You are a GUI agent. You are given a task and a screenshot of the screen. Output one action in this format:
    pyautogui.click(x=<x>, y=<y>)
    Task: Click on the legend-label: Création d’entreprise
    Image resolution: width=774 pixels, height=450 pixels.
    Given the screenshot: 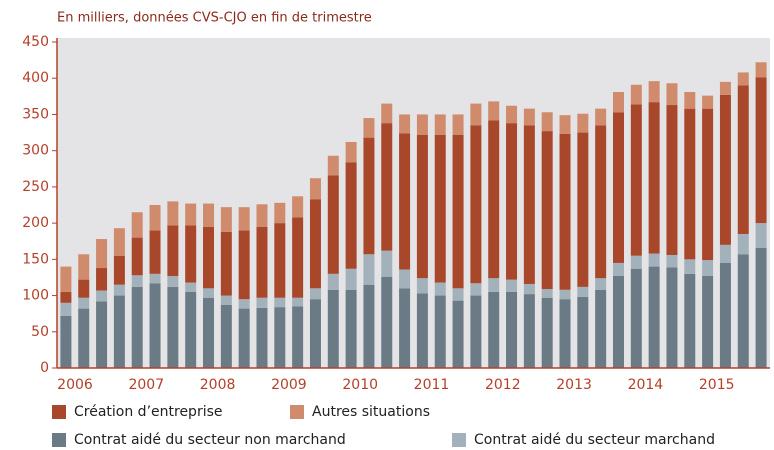 What is the action you would take?
    pyautogui.click(x=148, y=412)
    